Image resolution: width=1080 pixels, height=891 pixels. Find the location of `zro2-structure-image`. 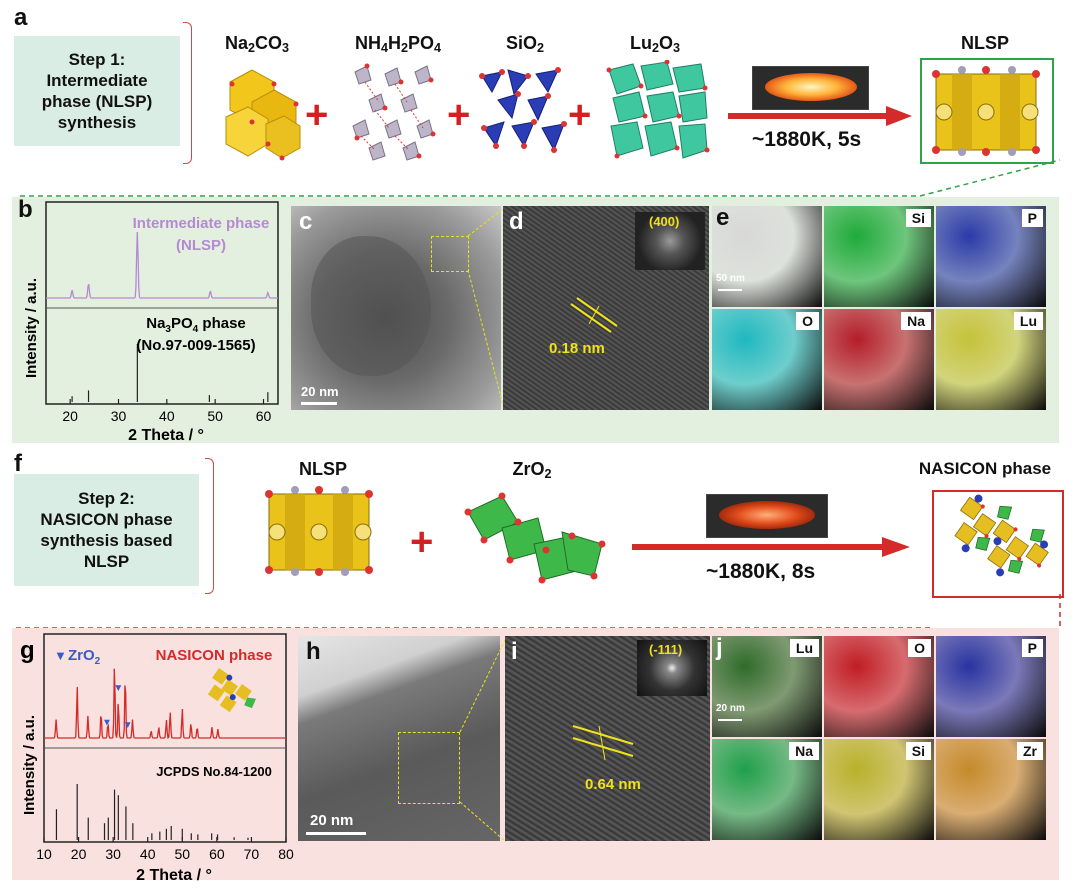

zro2-structure-image is located at coordinates (535, 538).